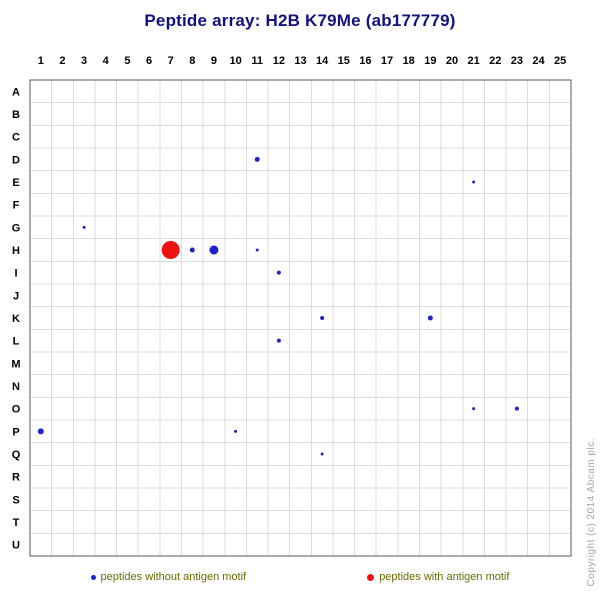  I want to click on column-label: 16, so click(365, 61).